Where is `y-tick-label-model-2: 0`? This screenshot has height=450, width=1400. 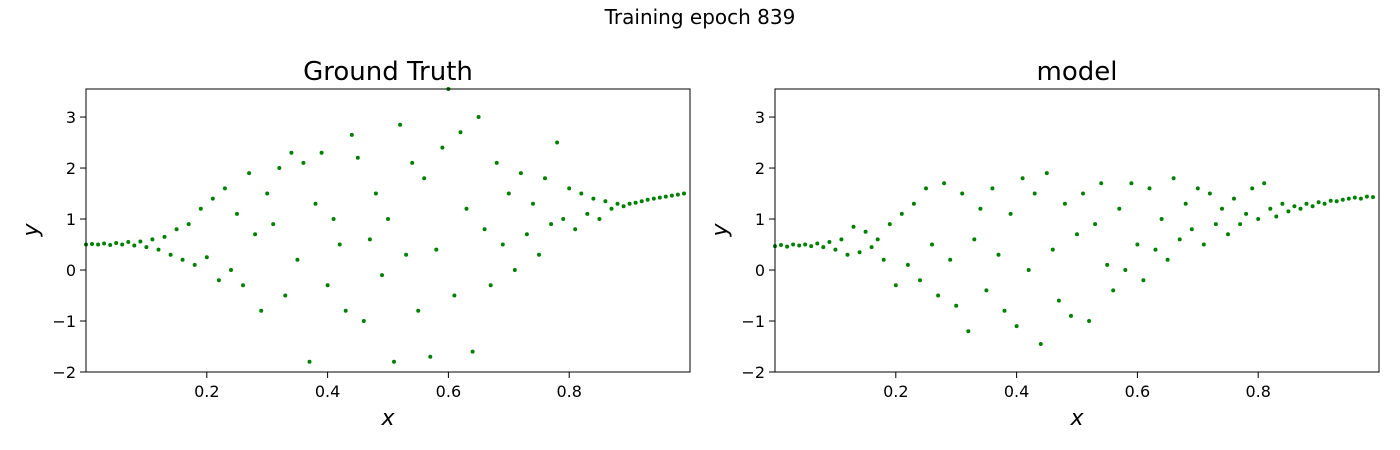
y-tick-label-model-2: 0 is located at coordinates (760, 270).